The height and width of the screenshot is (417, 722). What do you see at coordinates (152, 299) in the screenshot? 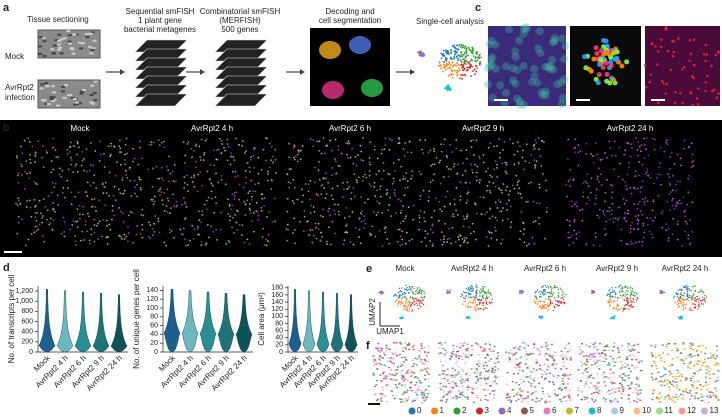
I see `y-tick-label: 120` at bounding box center [152, 299].